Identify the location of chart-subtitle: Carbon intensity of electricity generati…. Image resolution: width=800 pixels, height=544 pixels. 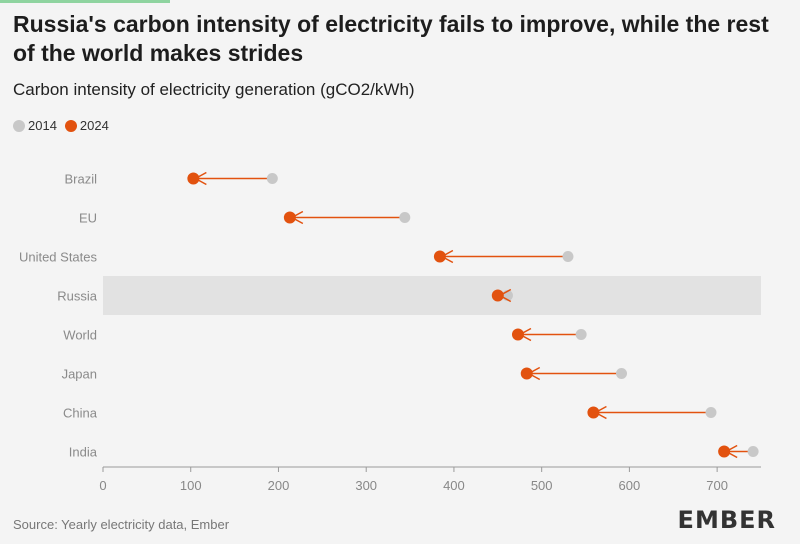
(214, 89).